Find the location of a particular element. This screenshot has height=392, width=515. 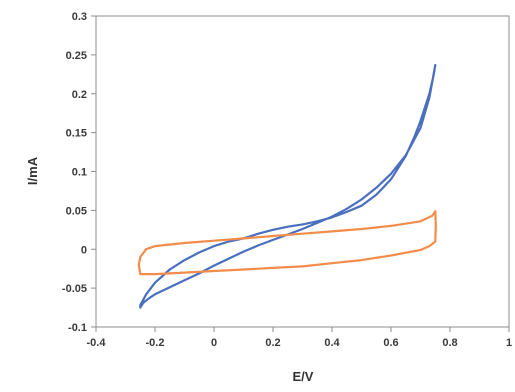

y-tick-label: 0.05 is located at coordinates (76, 211).